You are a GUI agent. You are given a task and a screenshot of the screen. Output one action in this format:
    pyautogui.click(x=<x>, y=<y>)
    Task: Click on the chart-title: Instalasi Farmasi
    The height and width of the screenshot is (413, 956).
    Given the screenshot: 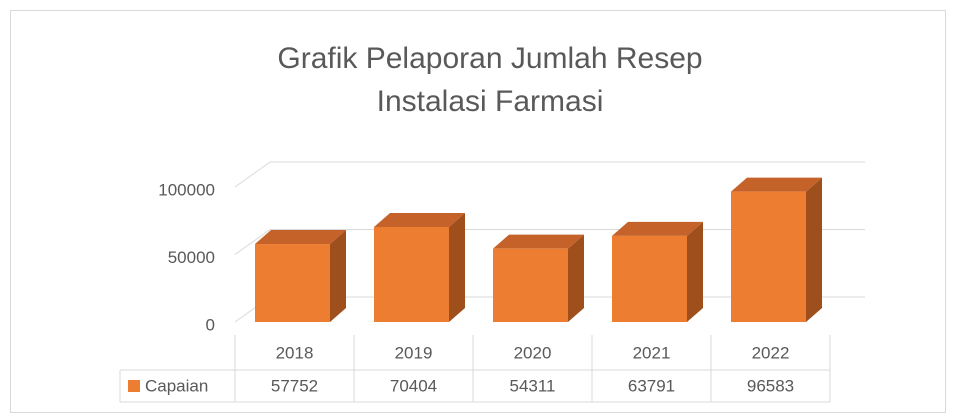 What is the action you would take?
    pyautogui.click(x=490, y=101)
    